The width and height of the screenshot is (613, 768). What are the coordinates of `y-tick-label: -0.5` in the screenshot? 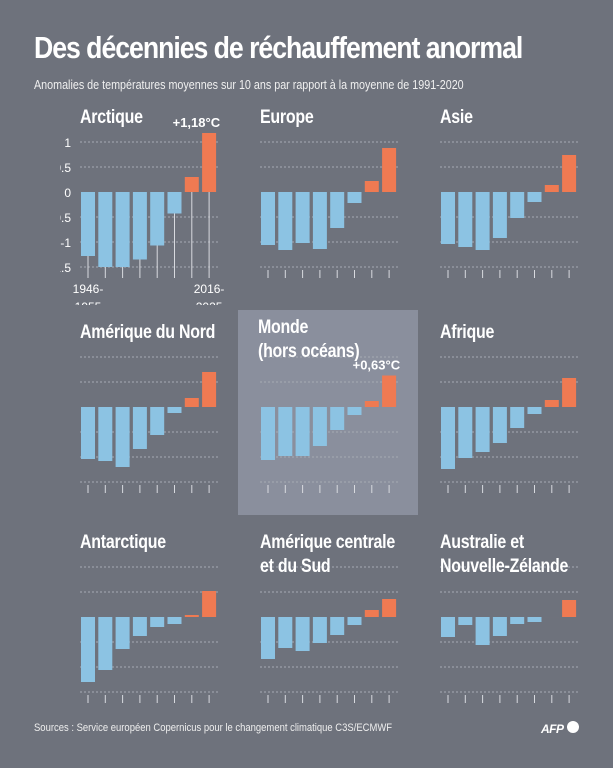 It's located at (65, 218).